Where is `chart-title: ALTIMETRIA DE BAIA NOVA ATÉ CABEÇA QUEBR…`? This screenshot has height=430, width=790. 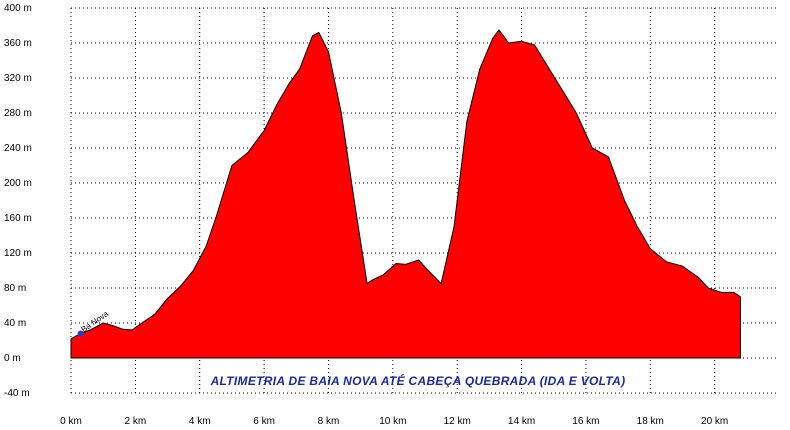 chart-title: ALTIMETRIA DE BAIA NOVA ATÉ CABEÇA QUEBR… is located at coordinates (418, 380).